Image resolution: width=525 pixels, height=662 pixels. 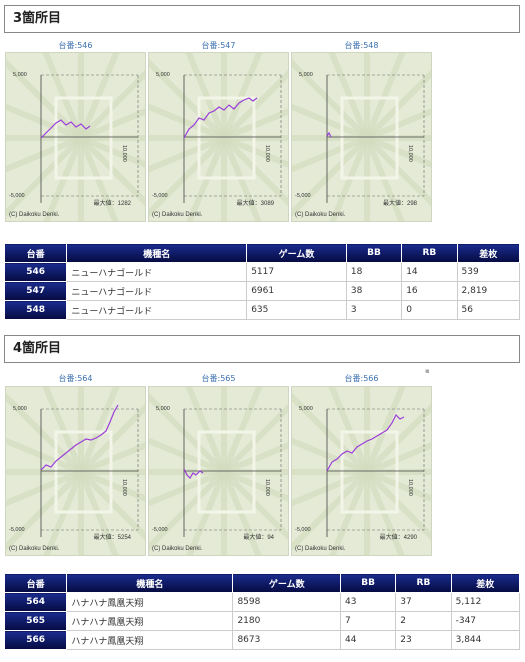 What do you see at coordinates (262, 19) in the screenshot?
I see `section-header-3: 3箇所目` at bounding box center [262, 19].